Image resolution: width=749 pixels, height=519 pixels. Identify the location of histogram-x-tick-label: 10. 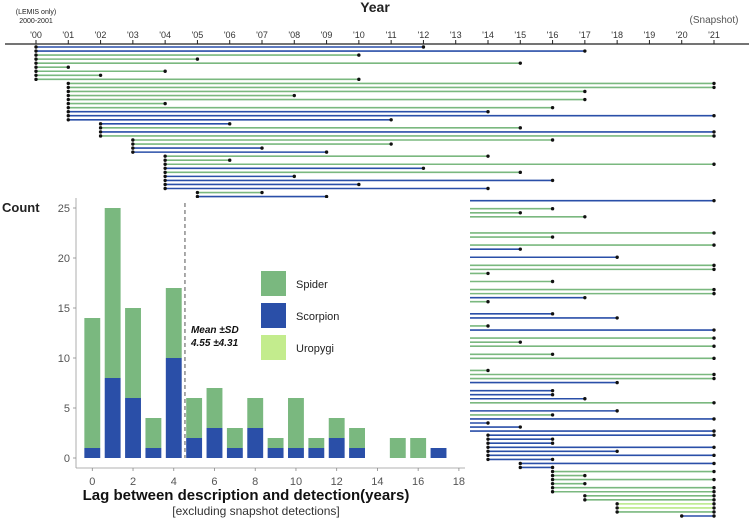
(296, 482).